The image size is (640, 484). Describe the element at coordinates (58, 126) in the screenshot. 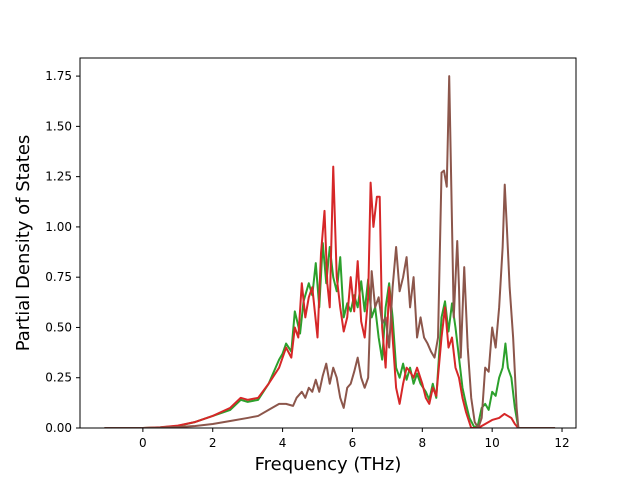

I see `y-tick-label: 1.50` at that location.